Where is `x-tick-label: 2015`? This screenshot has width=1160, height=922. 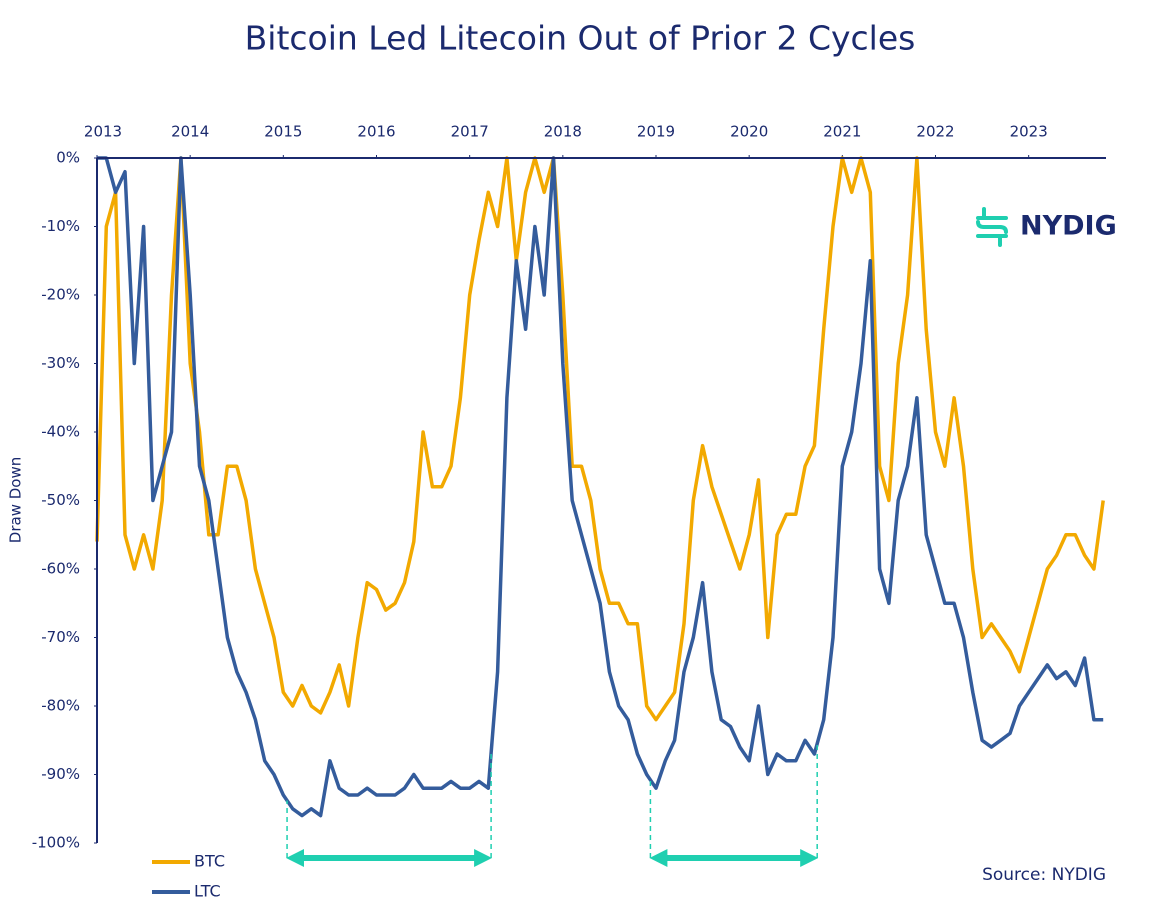
x-tick-label: 2015 is located at coordinates (283, 132).